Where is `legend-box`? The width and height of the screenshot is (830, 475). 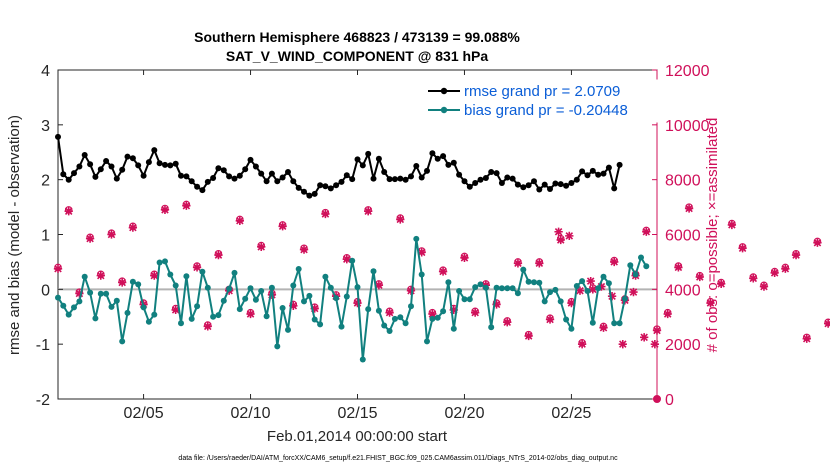 legend-box is located at coordinates (540, 101).